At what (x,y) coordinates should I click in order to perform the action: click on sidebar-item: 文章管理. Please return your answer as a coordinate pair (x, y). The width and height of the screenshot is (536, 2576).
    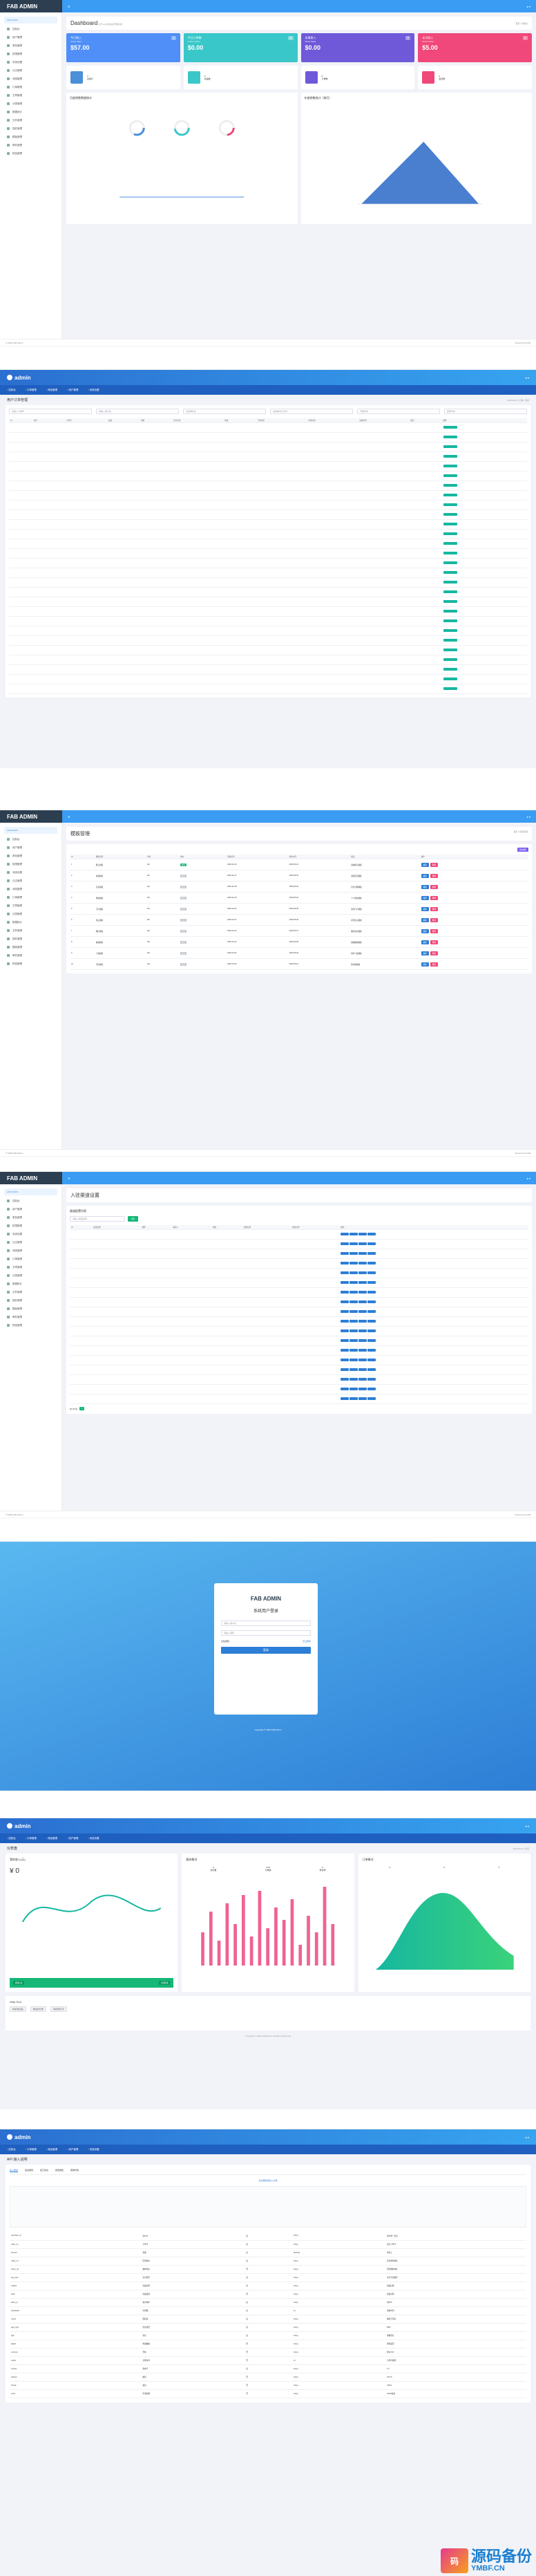
    Looking at the image, I should click on (30, 1267).